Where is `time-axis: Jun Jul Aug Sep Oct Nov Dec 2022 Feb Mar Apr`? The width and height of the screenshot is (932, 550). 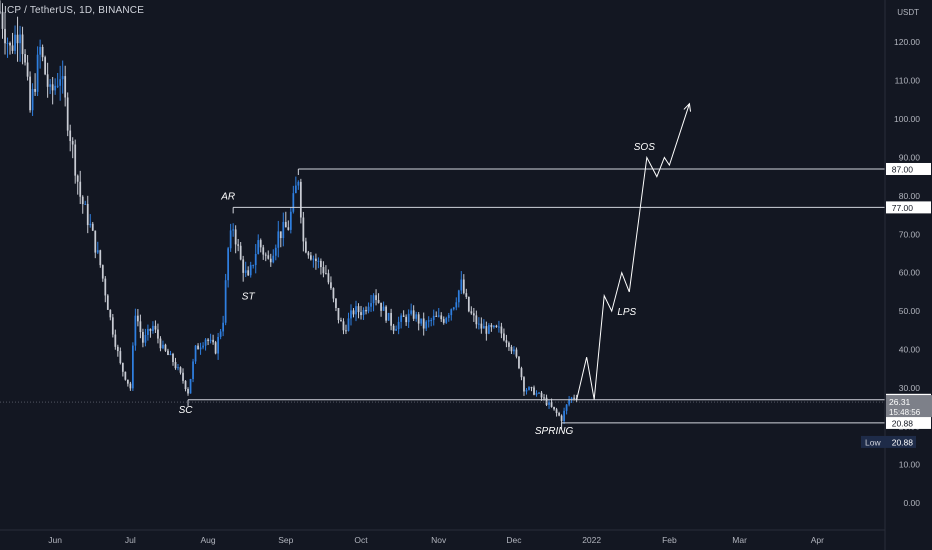 time-axis: Jun Jul Aug Sep Oct Nov Dec 2022 Feb Mar Apr is located at coordinates (442, 537).